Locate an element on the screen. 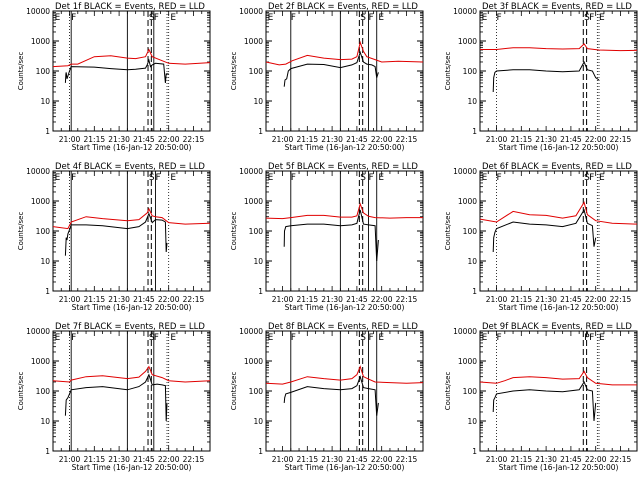  panel-title: Det 4f BLACK = Events, RED = LLD is located at coordinates (130, 167).